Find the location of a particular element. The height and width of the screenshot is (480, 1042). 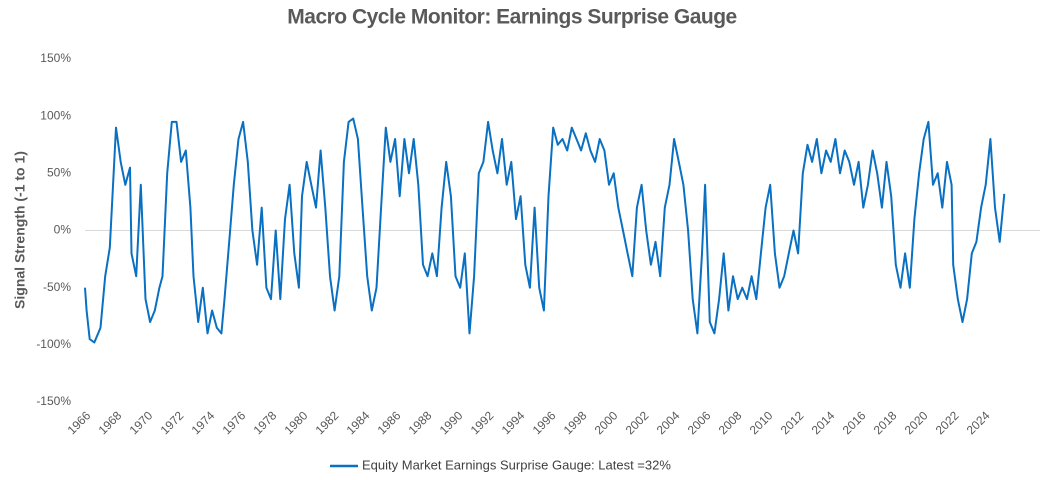

x-tick-label: 2000 is located at coordinates (606, 422).